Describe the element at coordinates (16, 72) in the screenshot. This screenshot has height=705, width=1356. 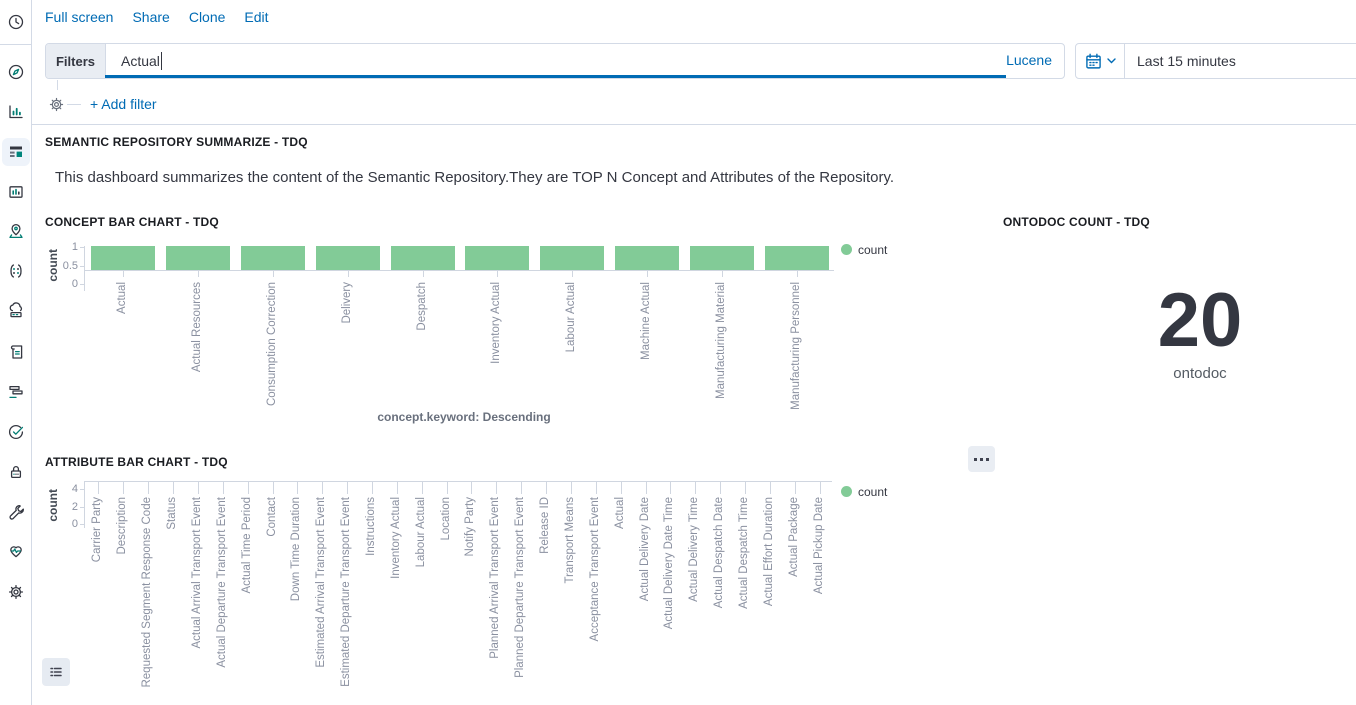
I see `sidebar-item-discover-compass` at that location.